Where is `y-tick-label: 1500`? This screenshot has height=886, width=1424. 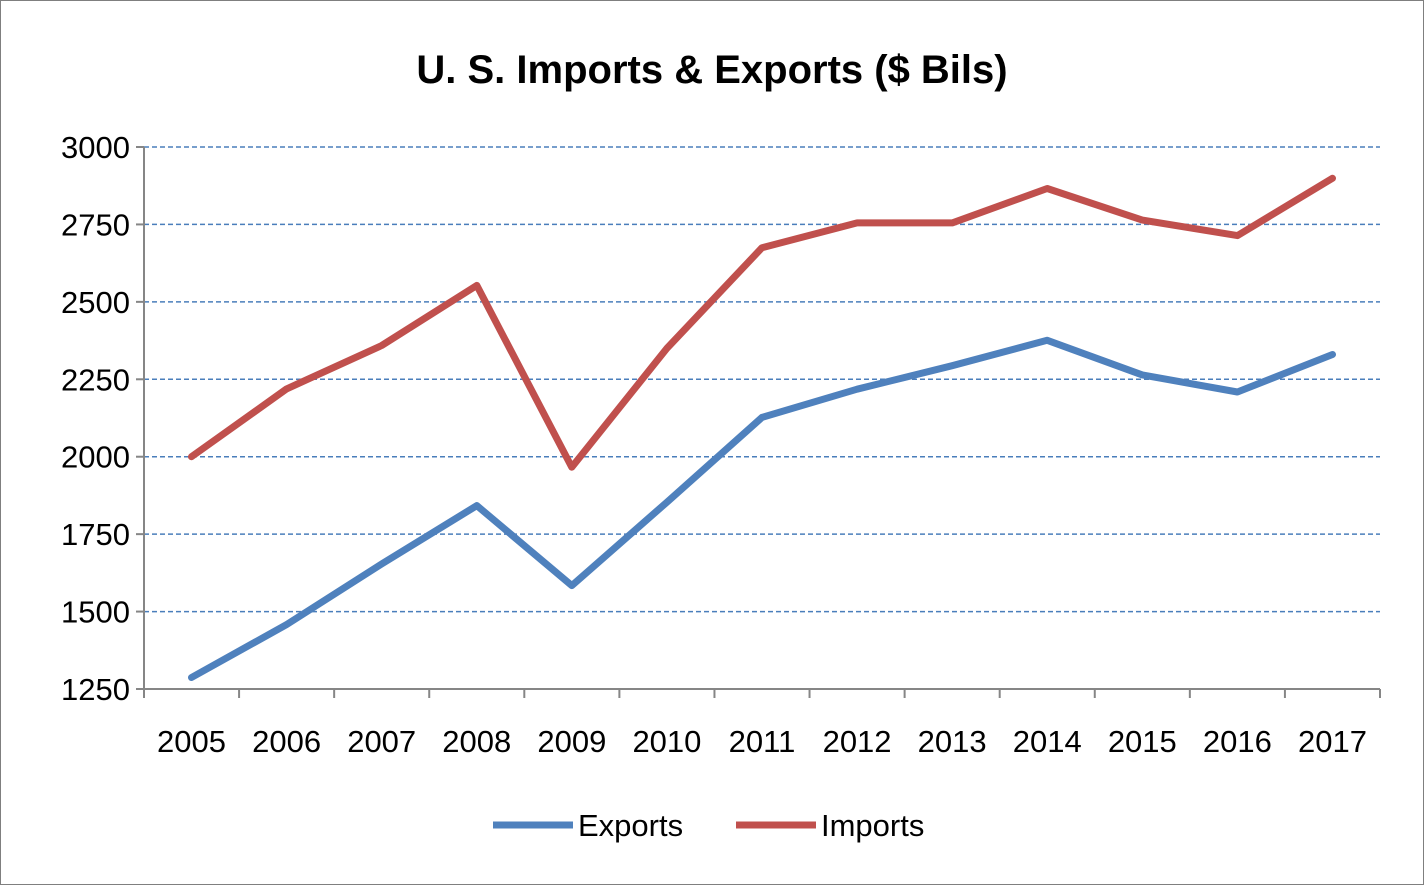 y-tick-label: 1500 is located at coordinates (95, 612).